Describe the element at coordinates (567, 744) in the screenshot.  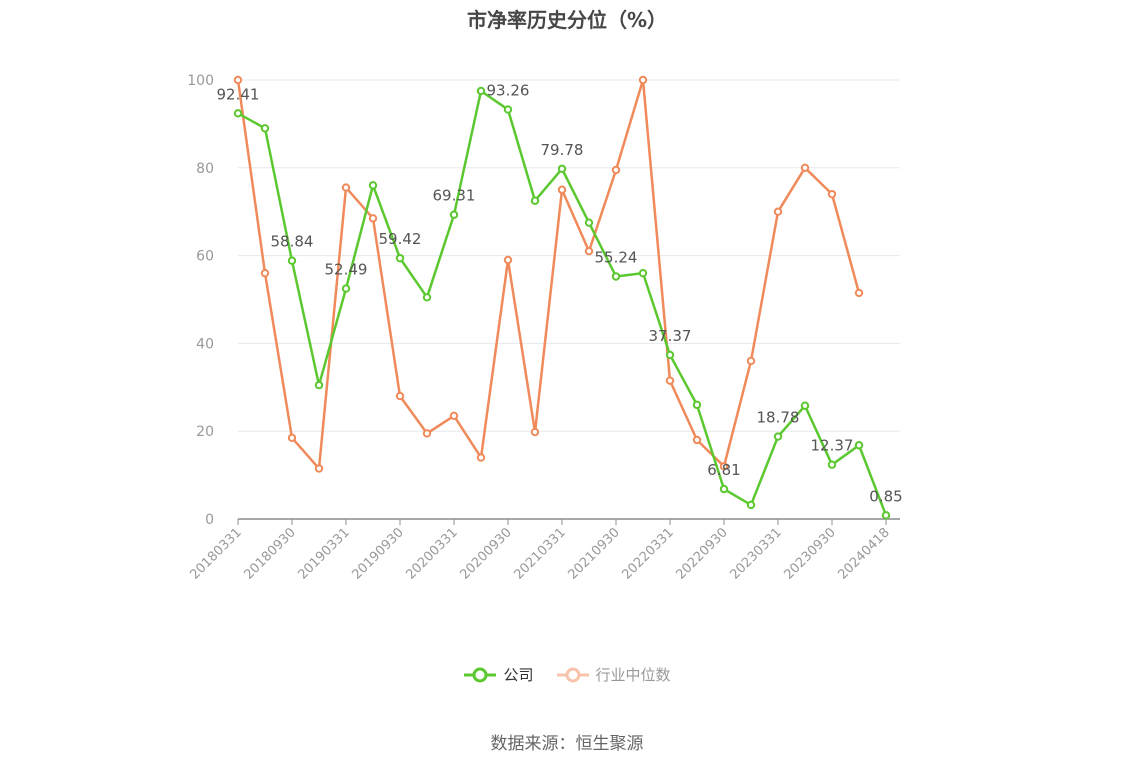
I see `data-source: 数据来源：恒生聚源` at that location.